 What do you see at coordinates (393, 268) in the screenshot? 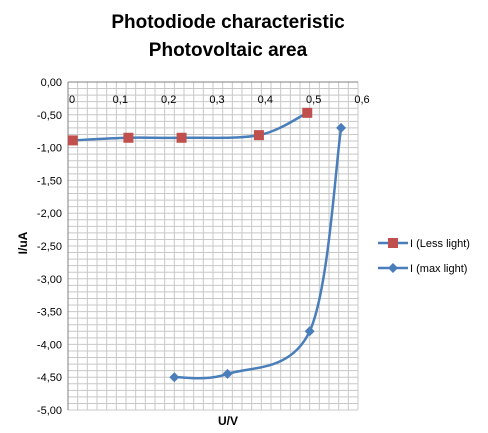
I see `legend-marker-max-light` at bounding box center [393, 268].